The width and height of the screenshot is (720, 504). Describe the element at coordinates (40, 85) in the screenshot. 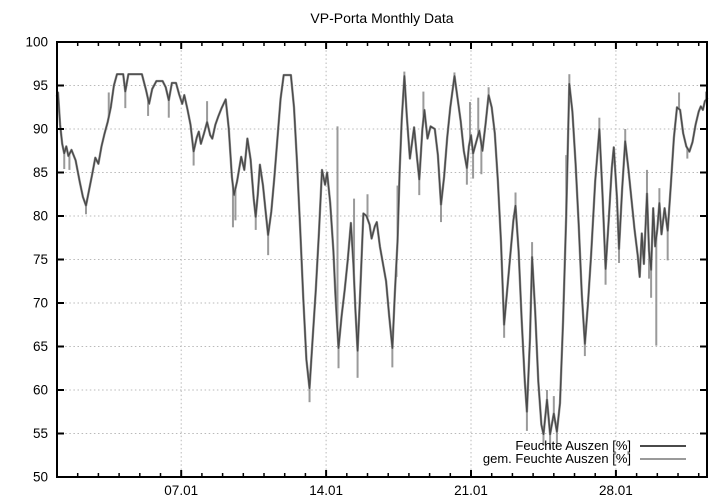

I see `y-tick-label: 95` at that location.